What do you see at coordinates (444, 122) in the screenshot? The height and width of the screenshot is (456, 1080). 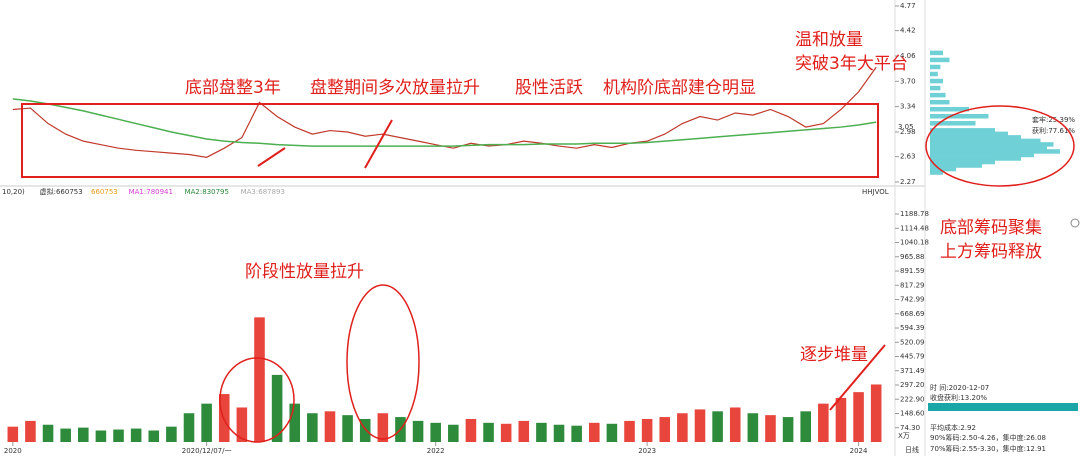 I see `price-line` at bounding box center [444, 122].